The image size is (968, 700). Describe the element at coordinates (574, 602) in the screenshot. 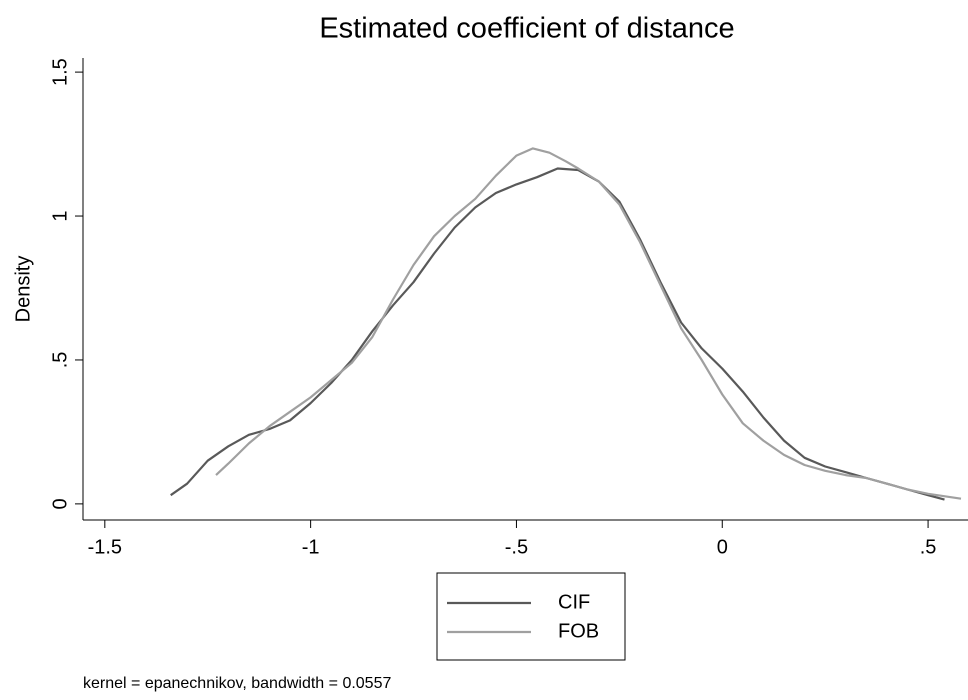

I see `legend-label: CIF` at that location.